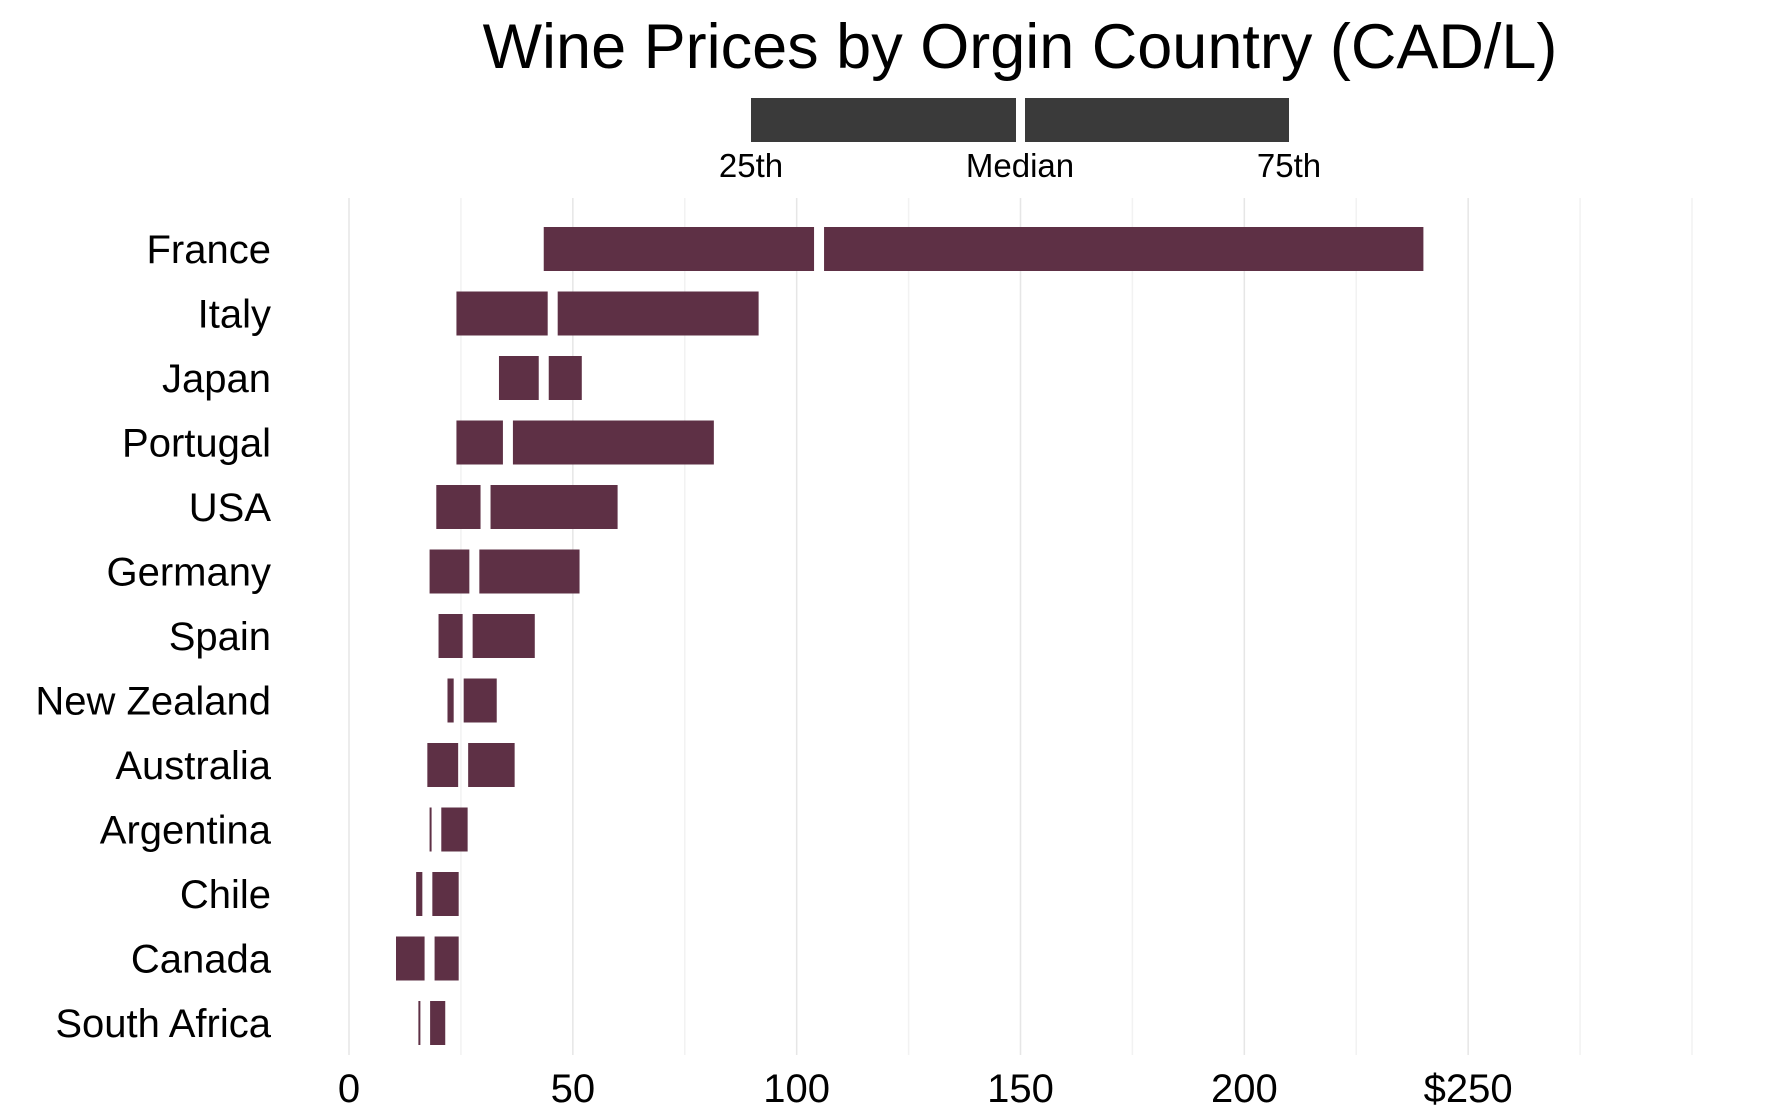 This screenshot has width=1774, height=1120. Describe the element at coordinates (163, 1024) in the screenshot. I see `category-label: South Africa` at that location.